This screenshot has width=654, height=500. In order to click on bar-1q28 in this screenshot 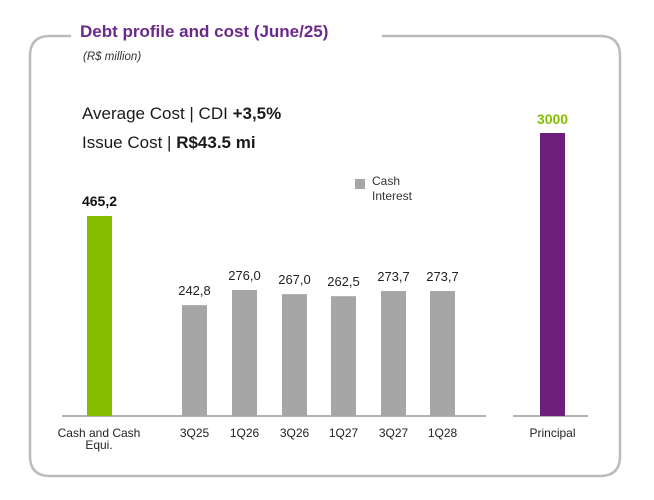, I will do `click(442, 353)`.